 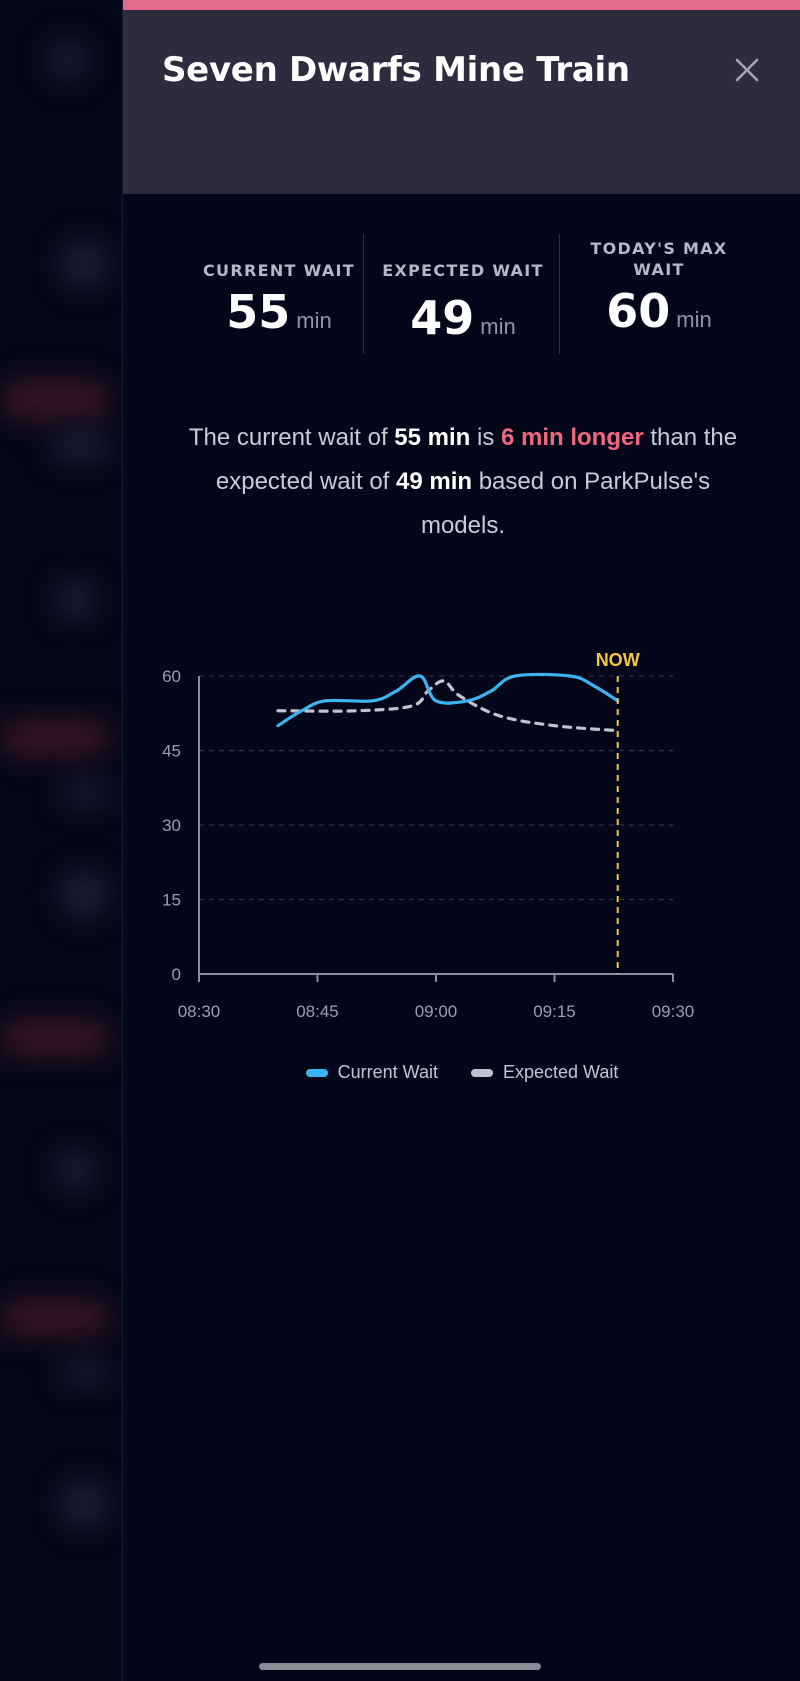 What do you see at coordinates (618, 660) in the screenshot?
I see `now-marker-label: NOW` at bounding box center [618, 660].